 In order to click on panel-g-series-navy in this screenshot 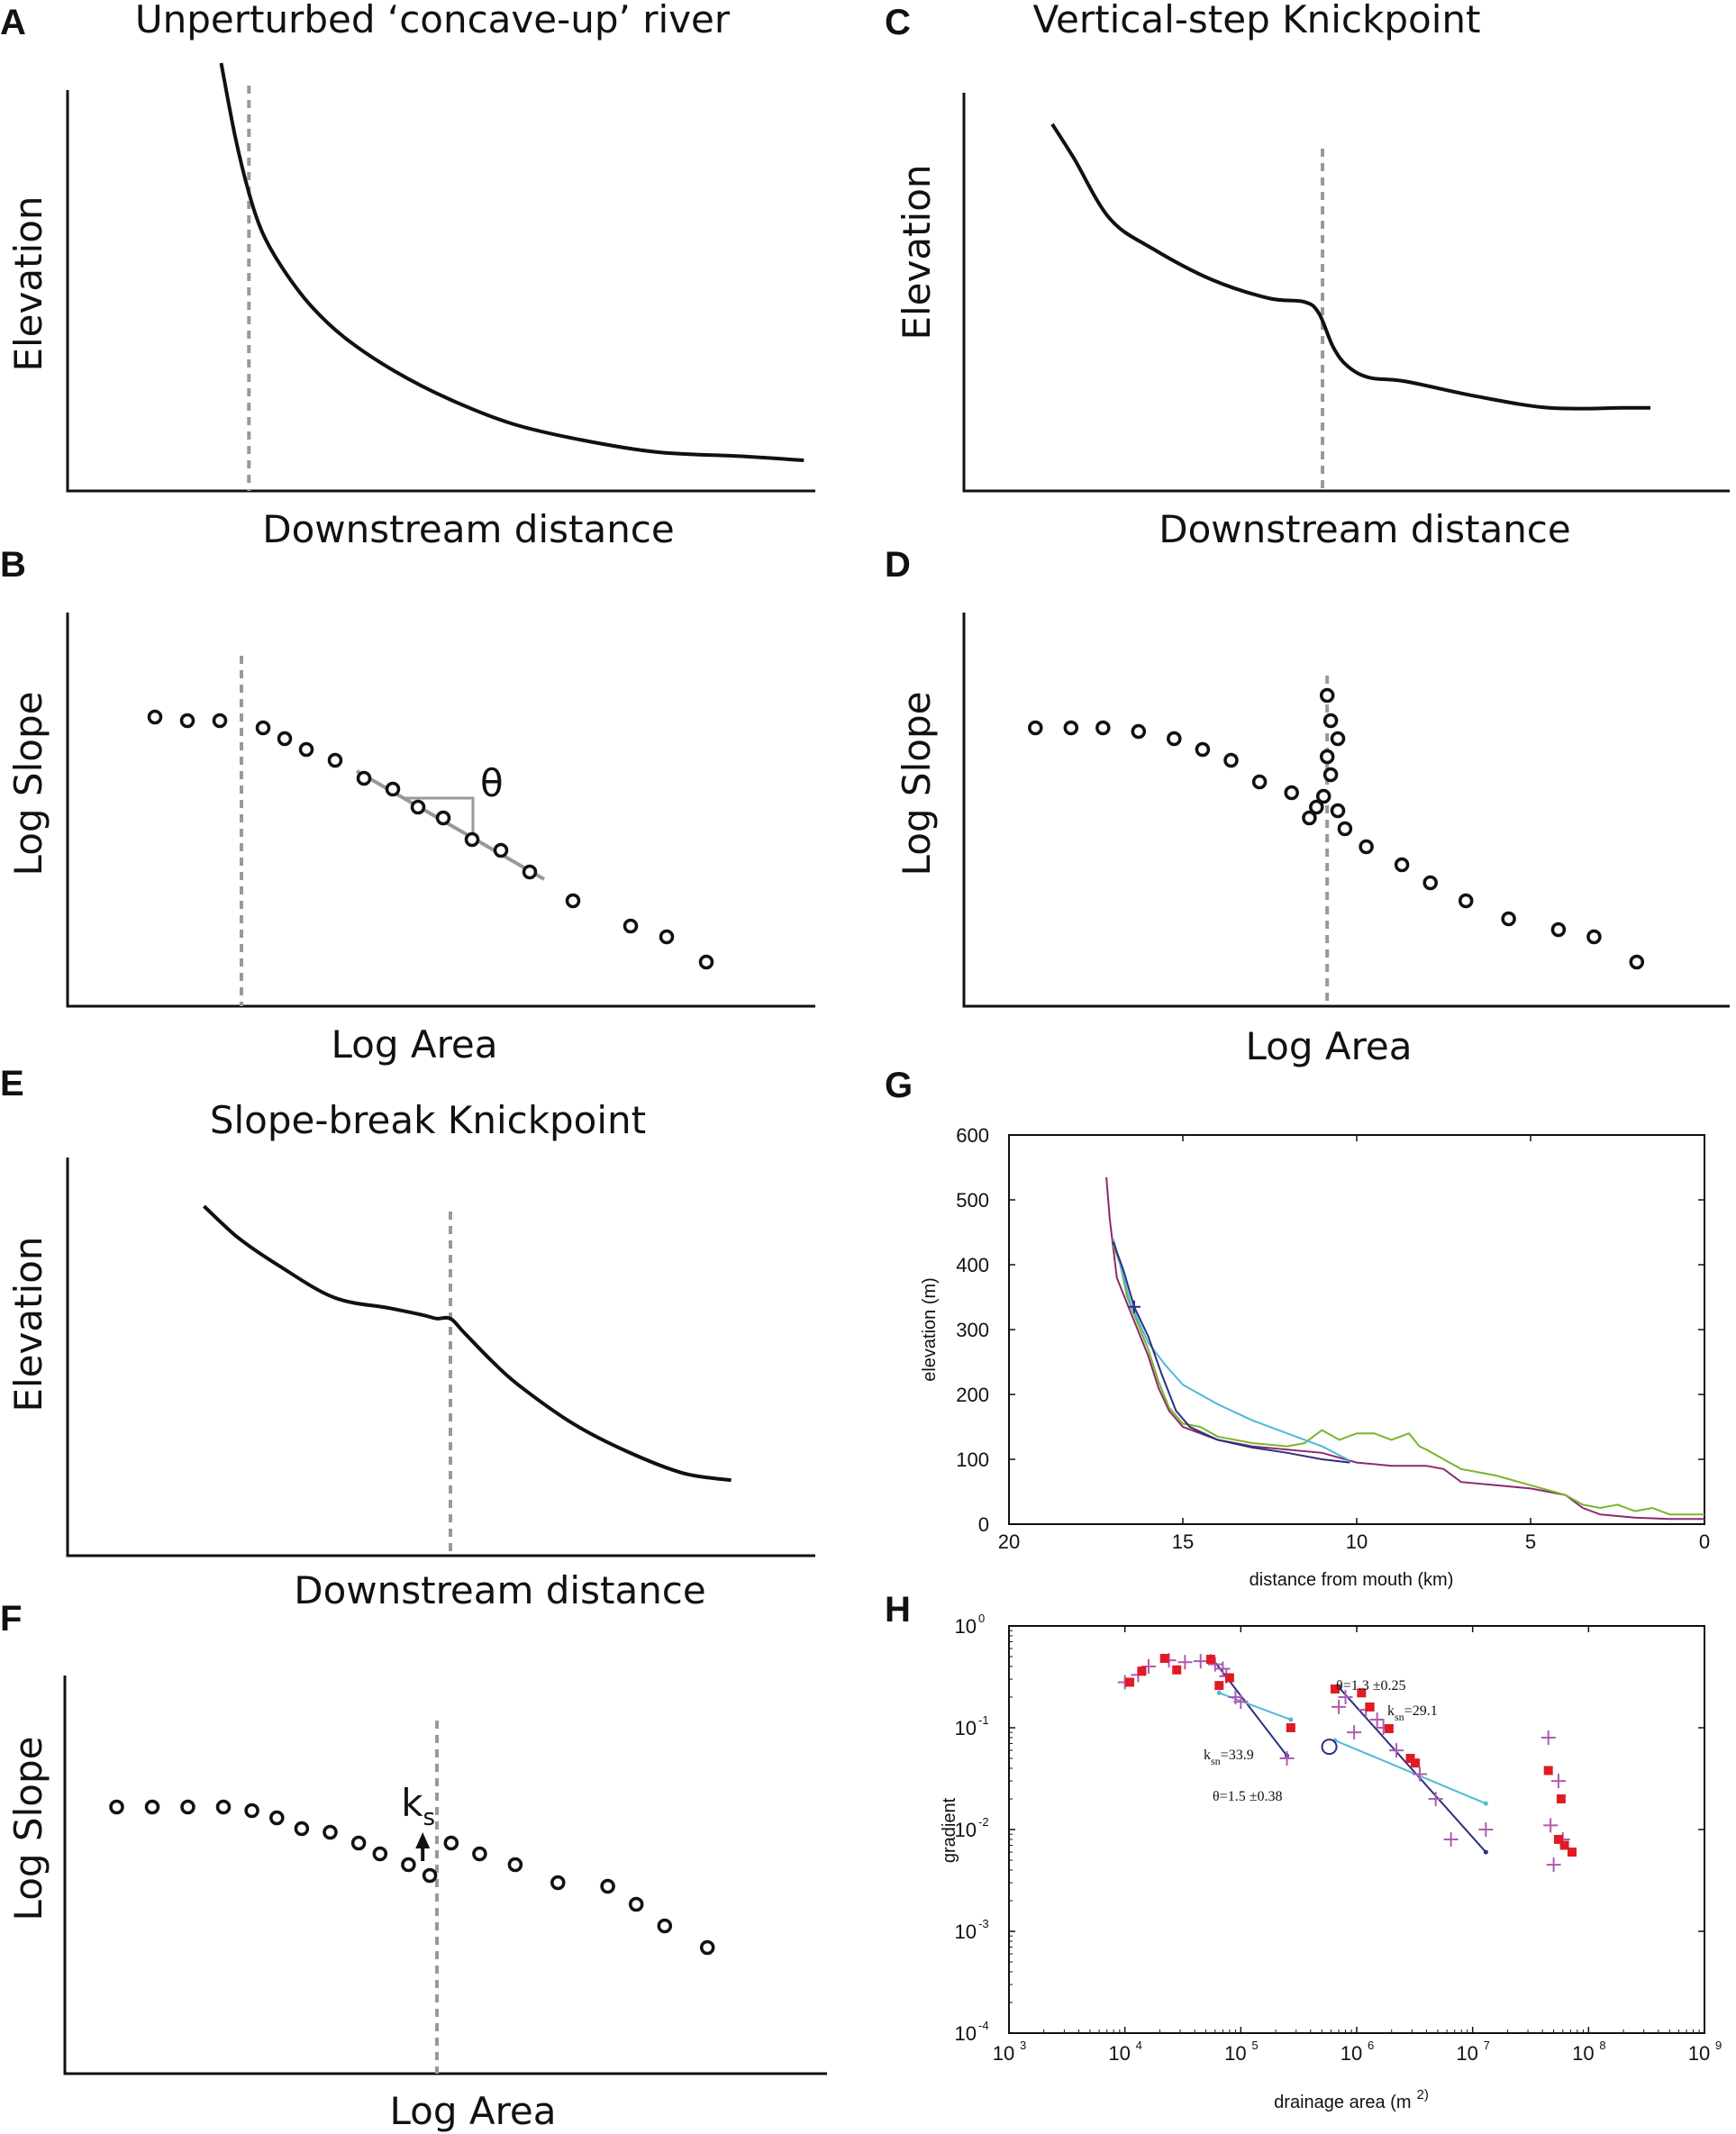, I will do `click(1231, 1352)`.